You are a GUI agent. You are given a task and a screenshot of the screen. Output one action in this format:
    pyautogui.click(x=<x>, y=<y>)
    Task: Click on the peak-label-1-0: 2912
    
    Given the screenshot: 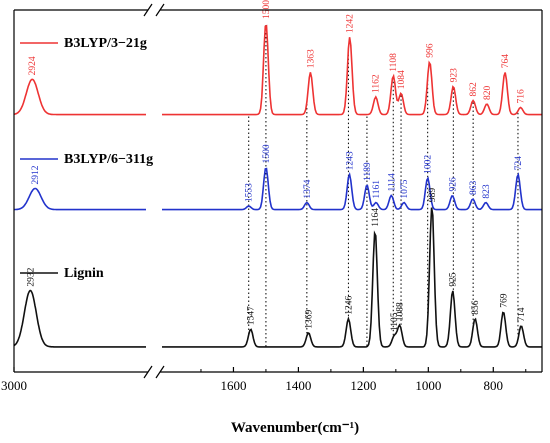 What is the action you would take?
    pyautogui.click(x=36, y=174)
    